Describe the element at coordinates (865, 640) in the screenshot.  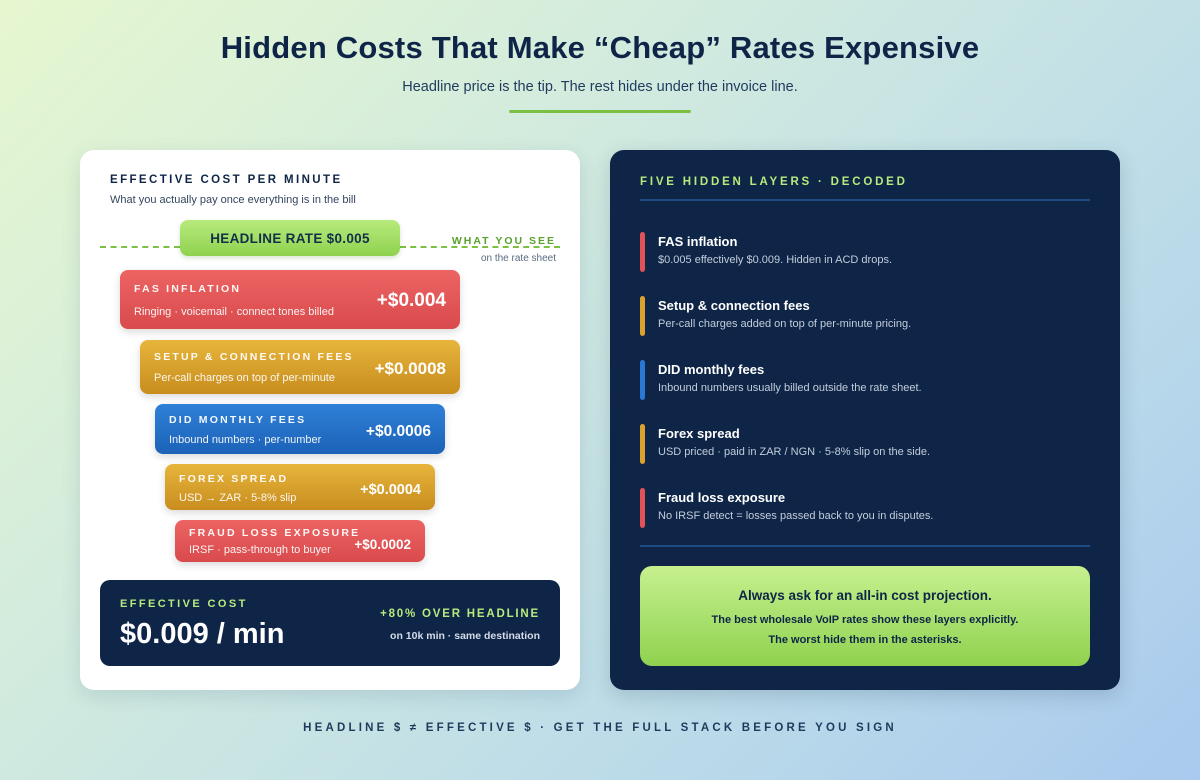
I see `callout-line-2: The worst hide them in the asterisks.` at that location.